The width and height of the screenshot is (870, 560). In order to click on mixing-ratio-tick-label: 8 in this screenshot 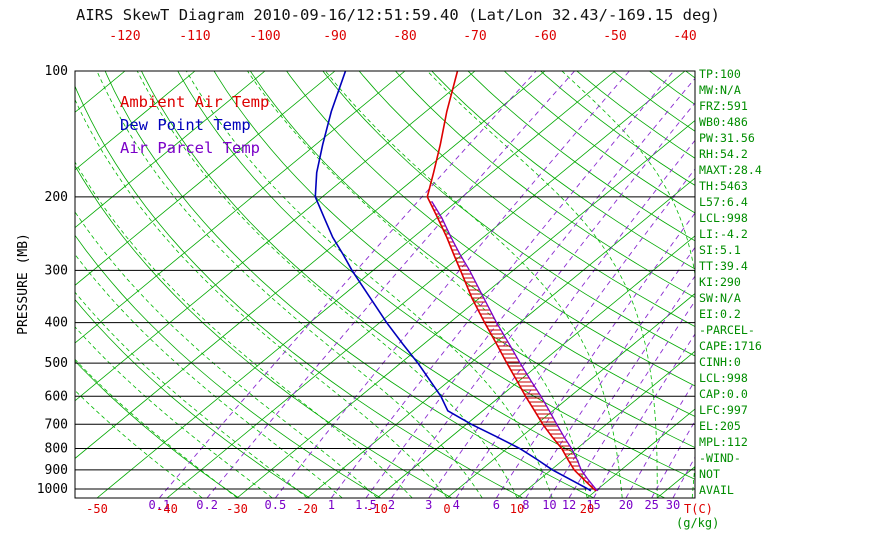, I will do `click(525, 505)`.